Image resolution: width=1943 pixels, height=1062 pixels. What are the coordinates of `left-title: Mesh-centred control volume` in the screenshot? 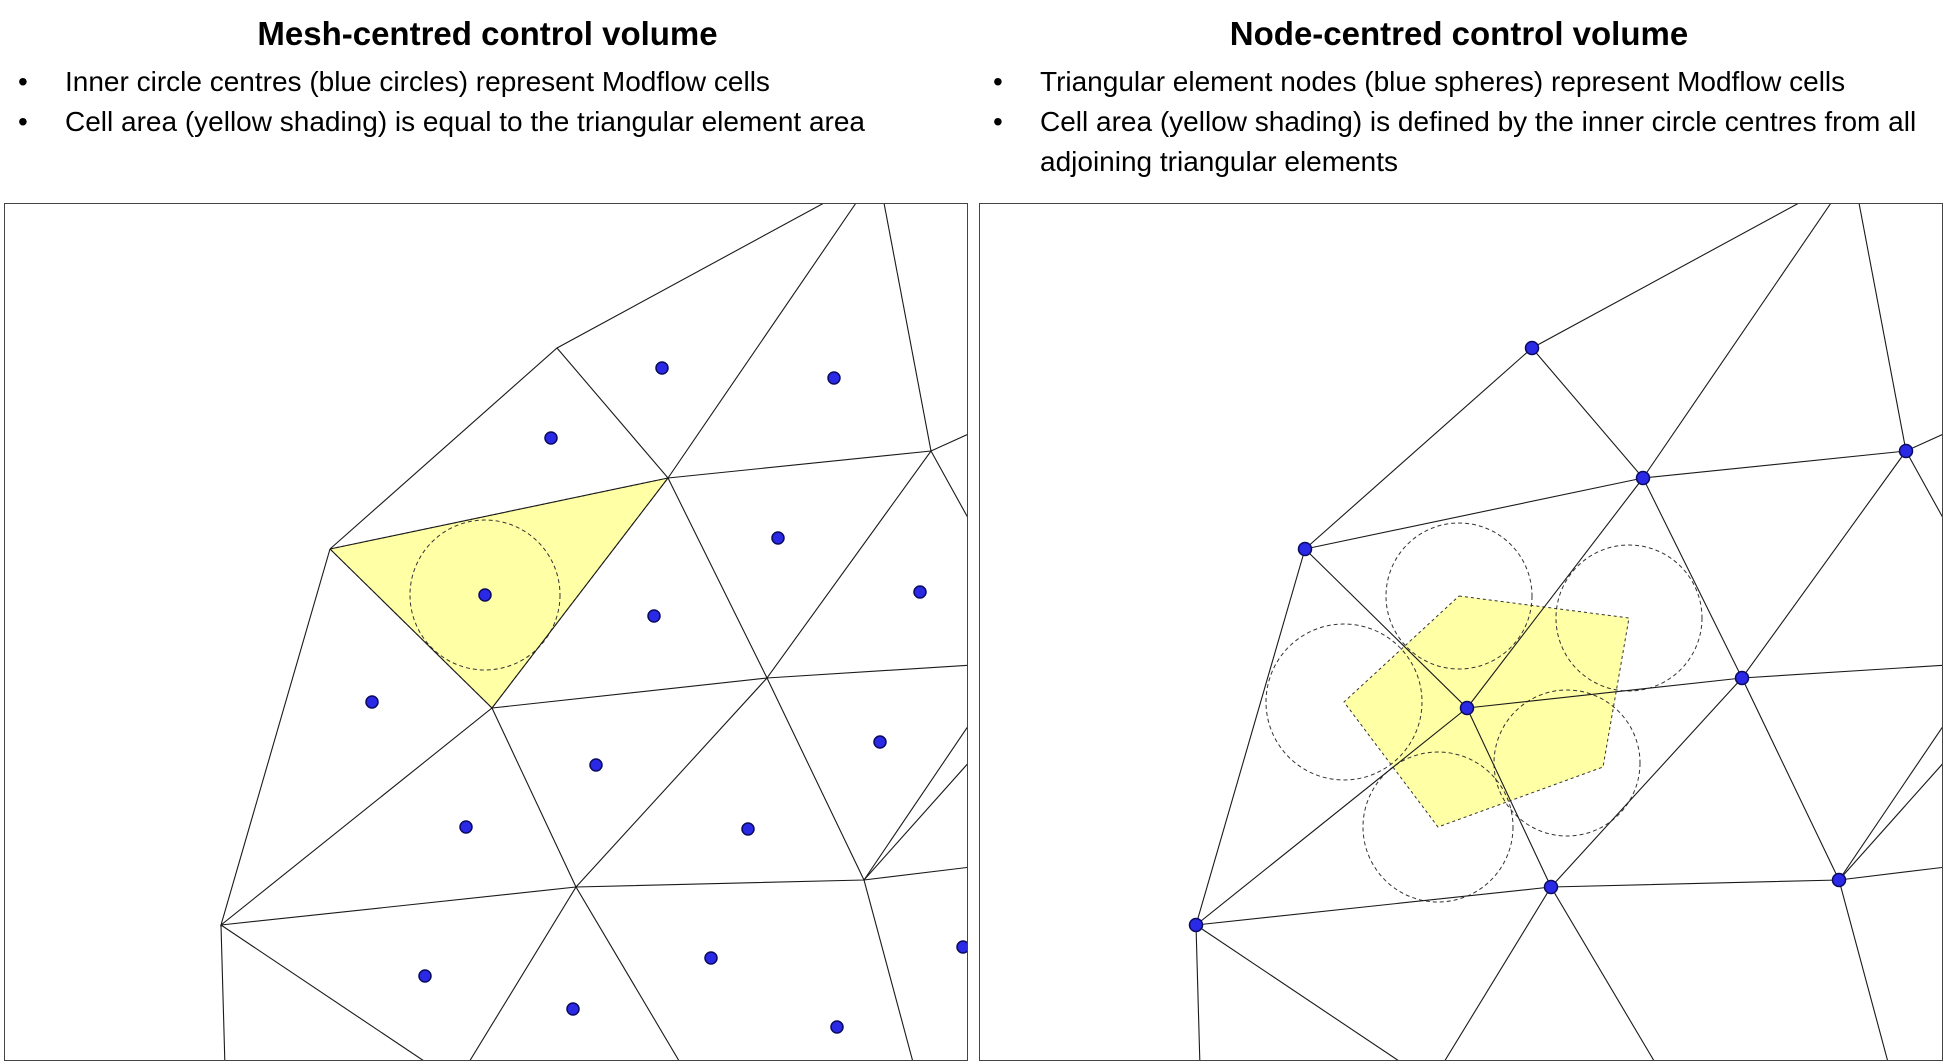 It's located at (487, 33).